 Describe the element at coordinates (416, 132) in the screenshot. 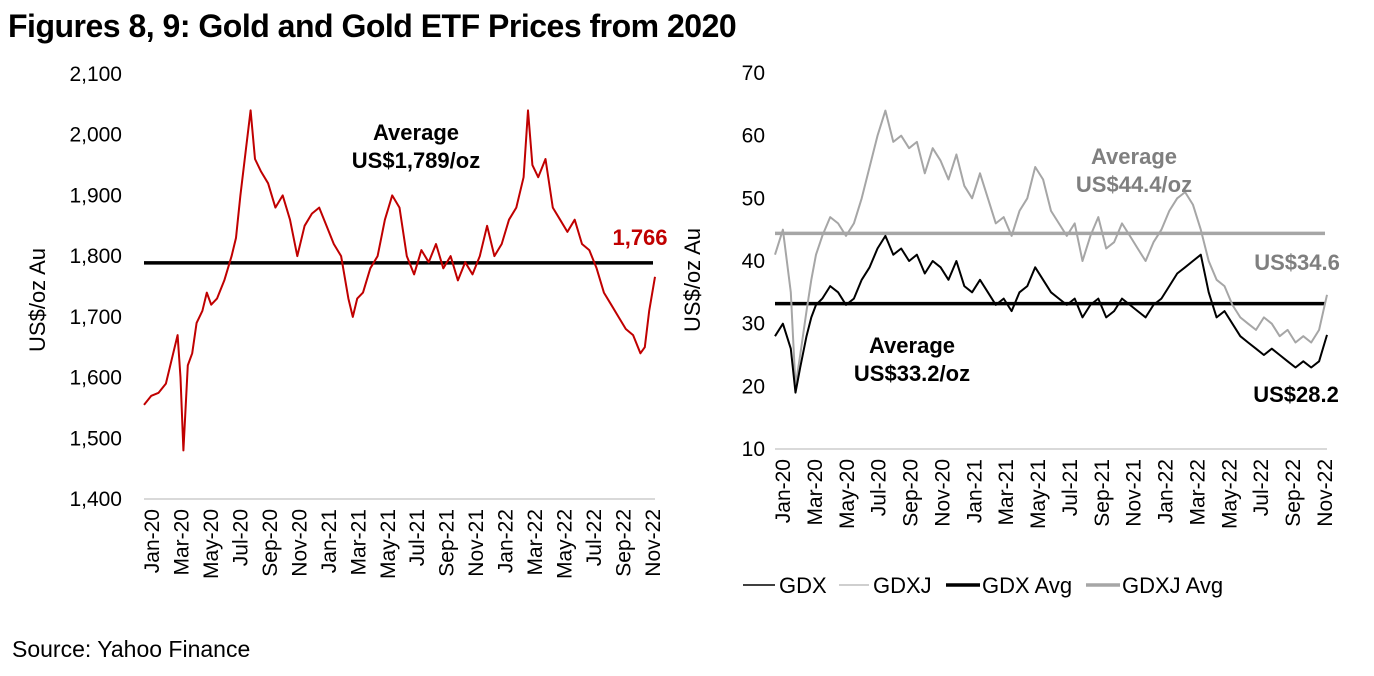

I see `gold-average-annotation-line1: Average` at that location.